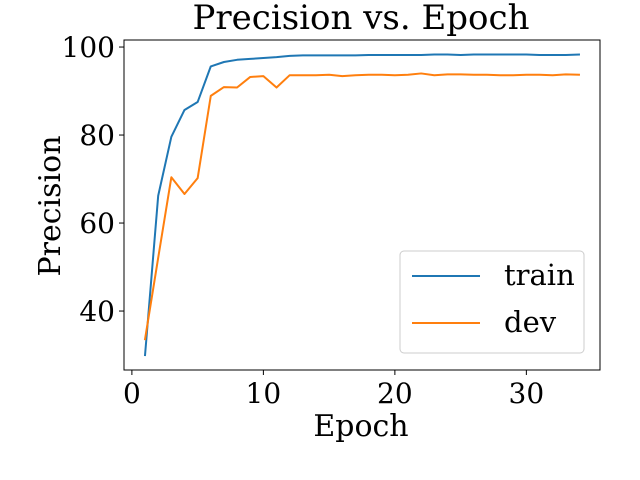  I want to click on y-tick-label-80: 80, so click(97, 135).